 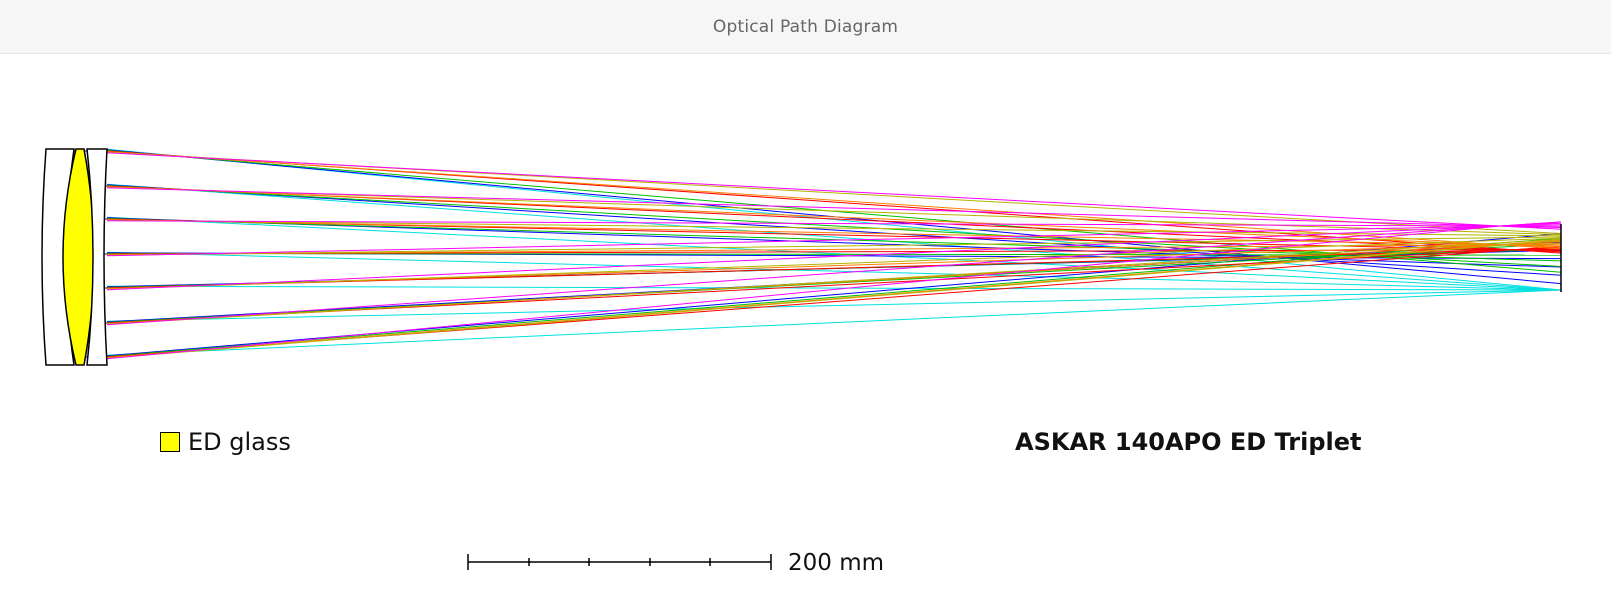 I want to click on scale-bar-label: 200 mm, so click(x=836, y=563).